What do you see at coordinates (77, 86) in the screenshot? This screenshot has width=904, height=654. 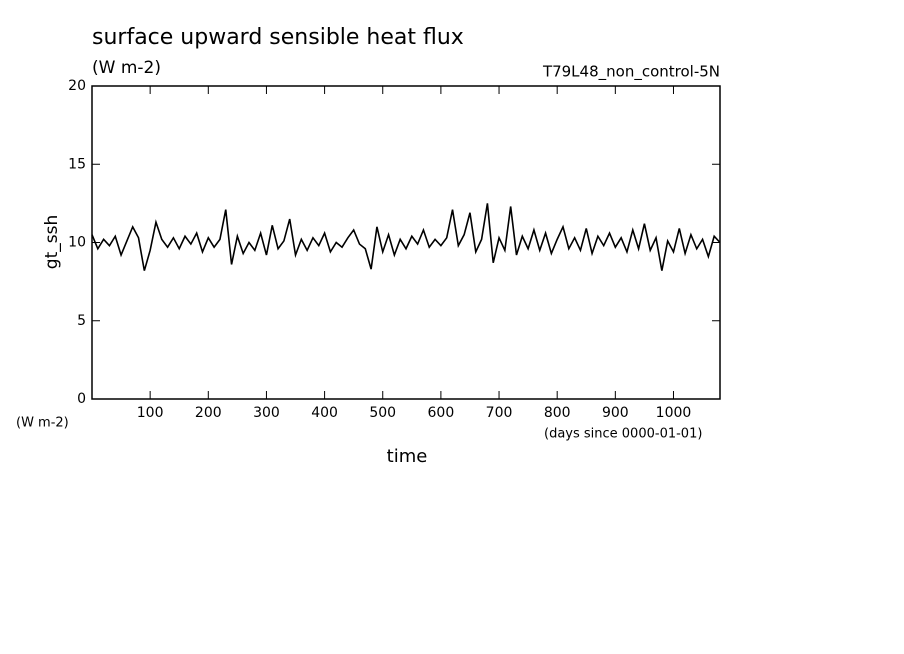 I see `y-tick-label: 20` at bounding box center [77, 86].